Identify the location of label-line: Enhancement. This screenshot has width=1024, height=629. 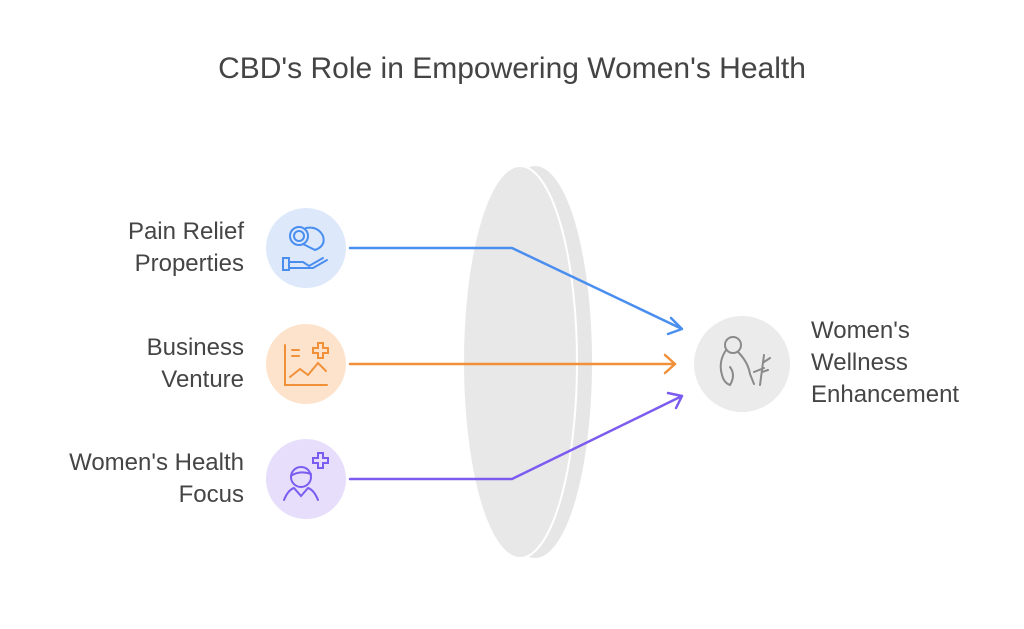
(885, 394).